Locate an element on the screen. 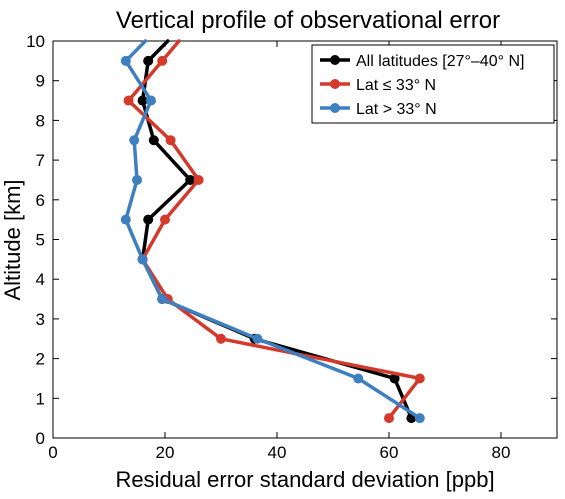  legend-box is located at coordinates (433, 84).